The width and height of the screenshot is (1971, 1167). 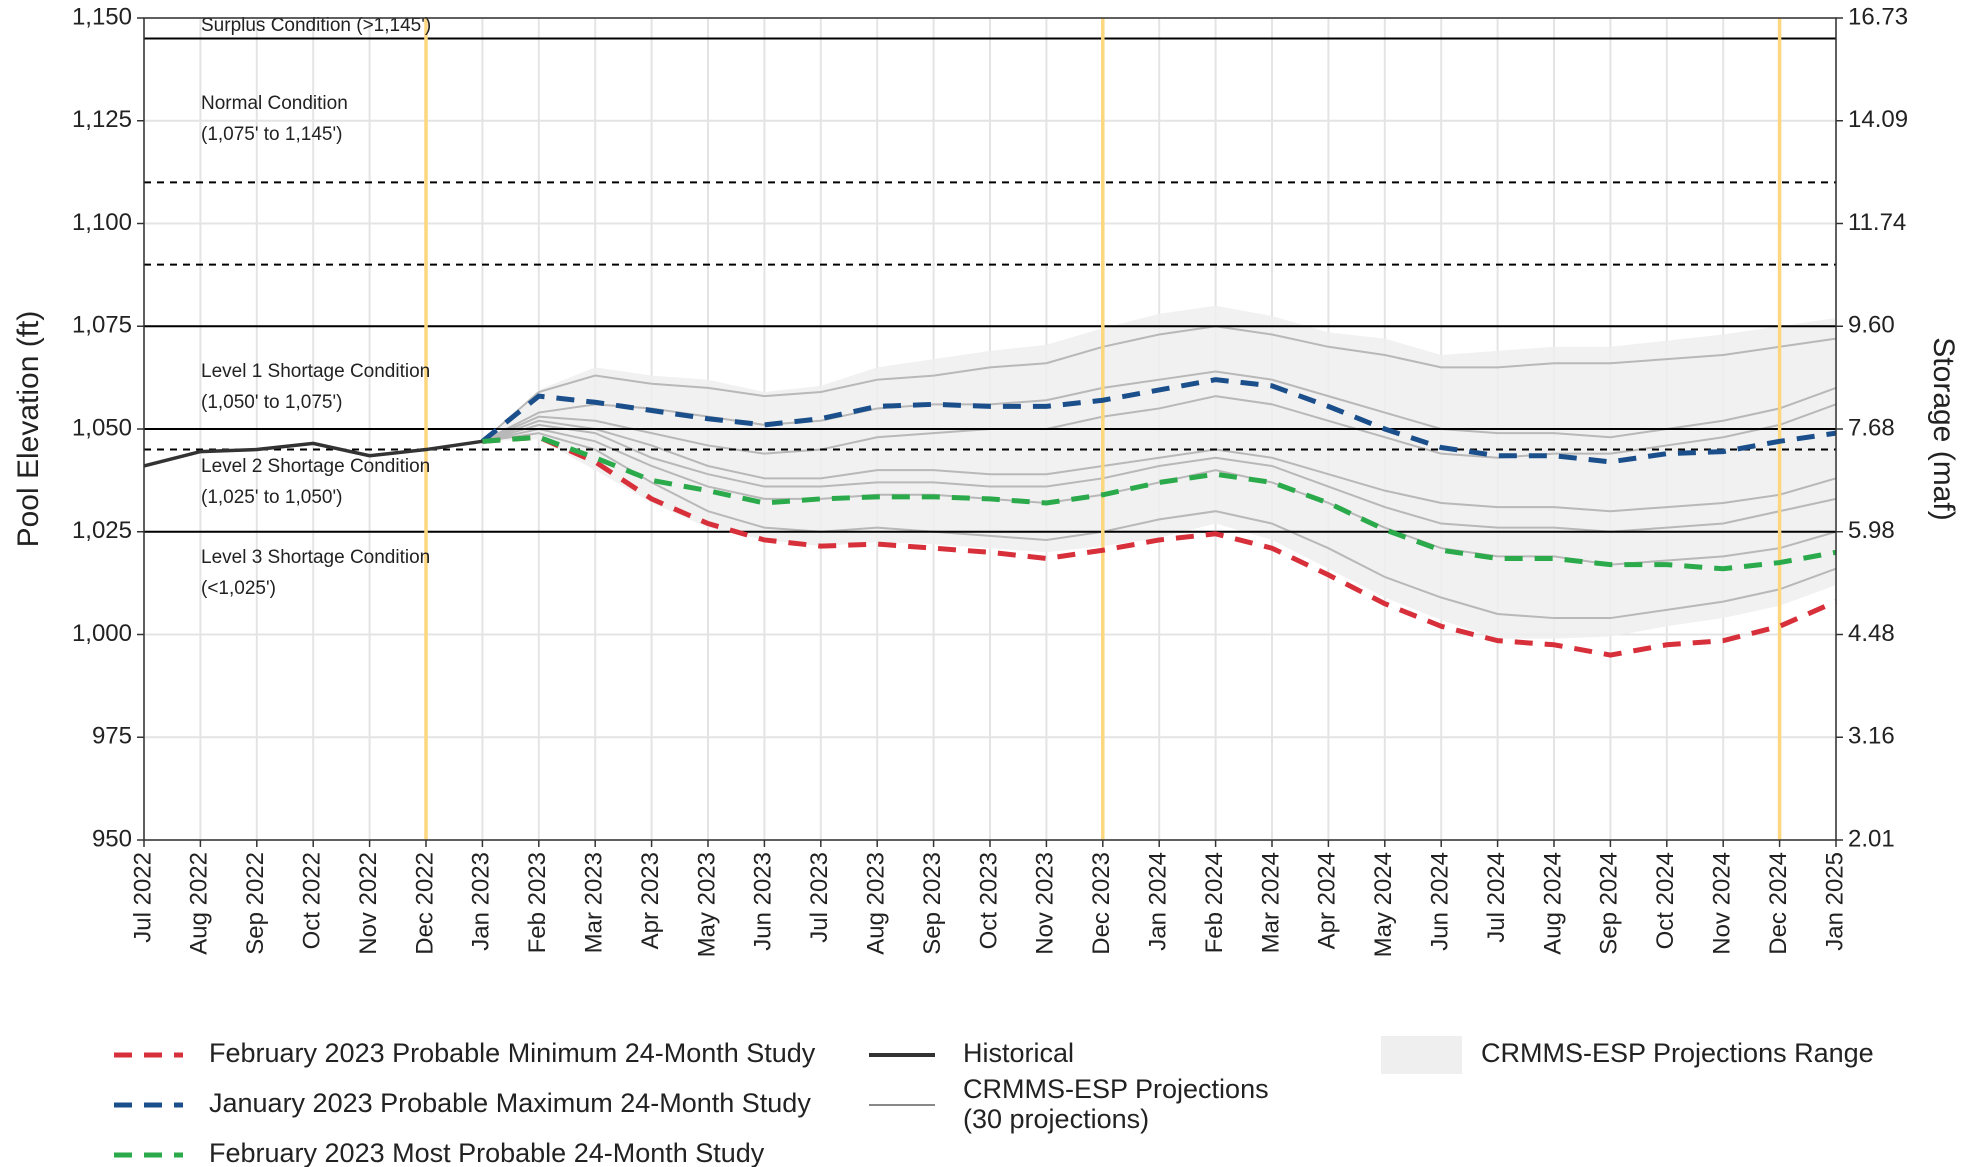 I want to click on condition-label: (<1,025'), so click(x=238, y=588).